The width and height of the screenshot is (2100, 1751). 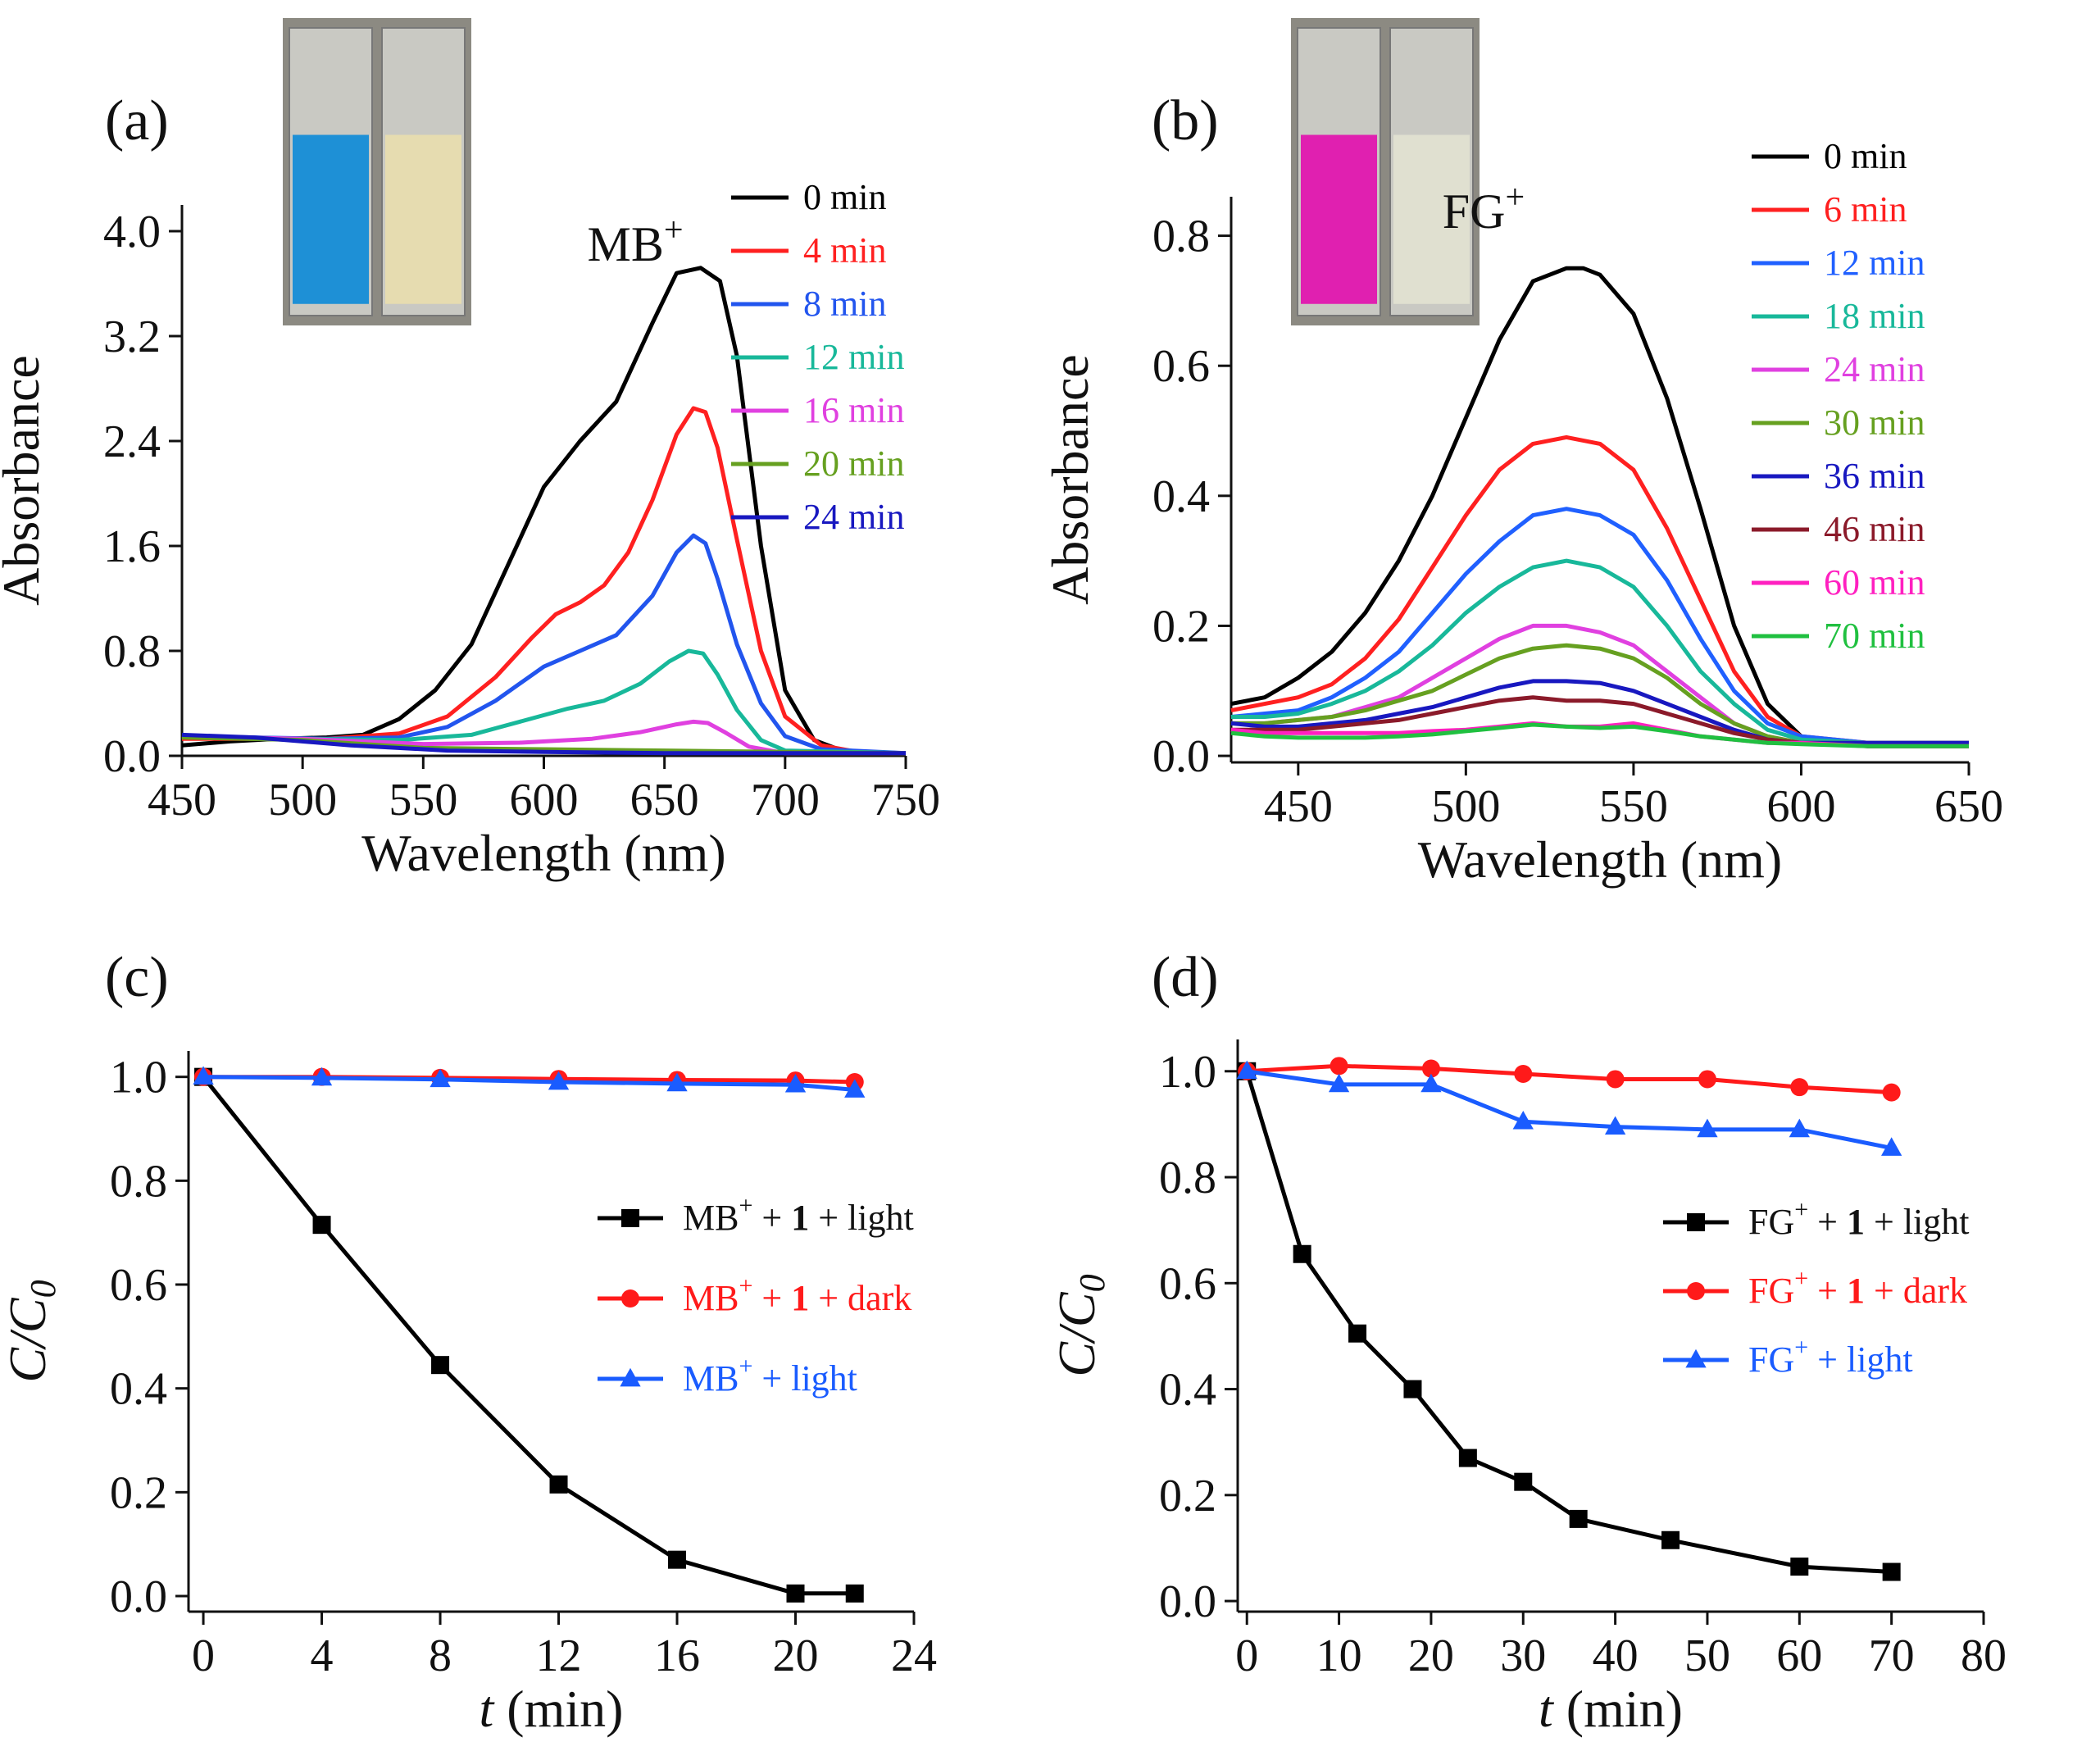 I want to click on x-tick-label: 750, so click(x=905, y=800).